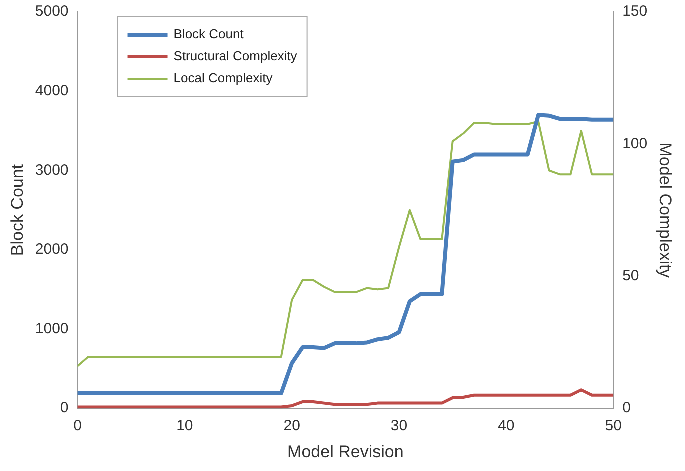 This screenshot has width=685, height=471. Describe the element at coordinates (52, 249) in the screenshot. I see `y-tick-label: 2000` at that location.